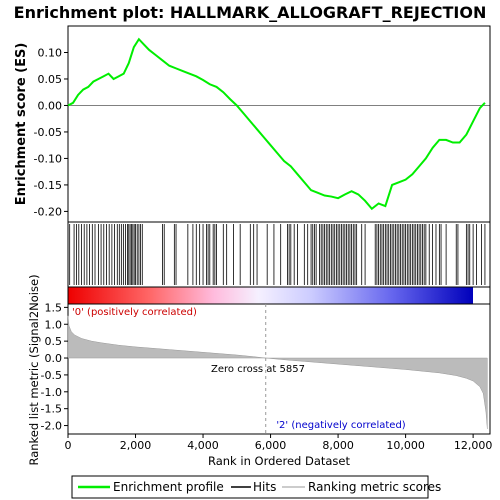 The image size is (500, 500). I want to click on x-axis-label: Rank in Ordered Dataset, so click(279, 461).